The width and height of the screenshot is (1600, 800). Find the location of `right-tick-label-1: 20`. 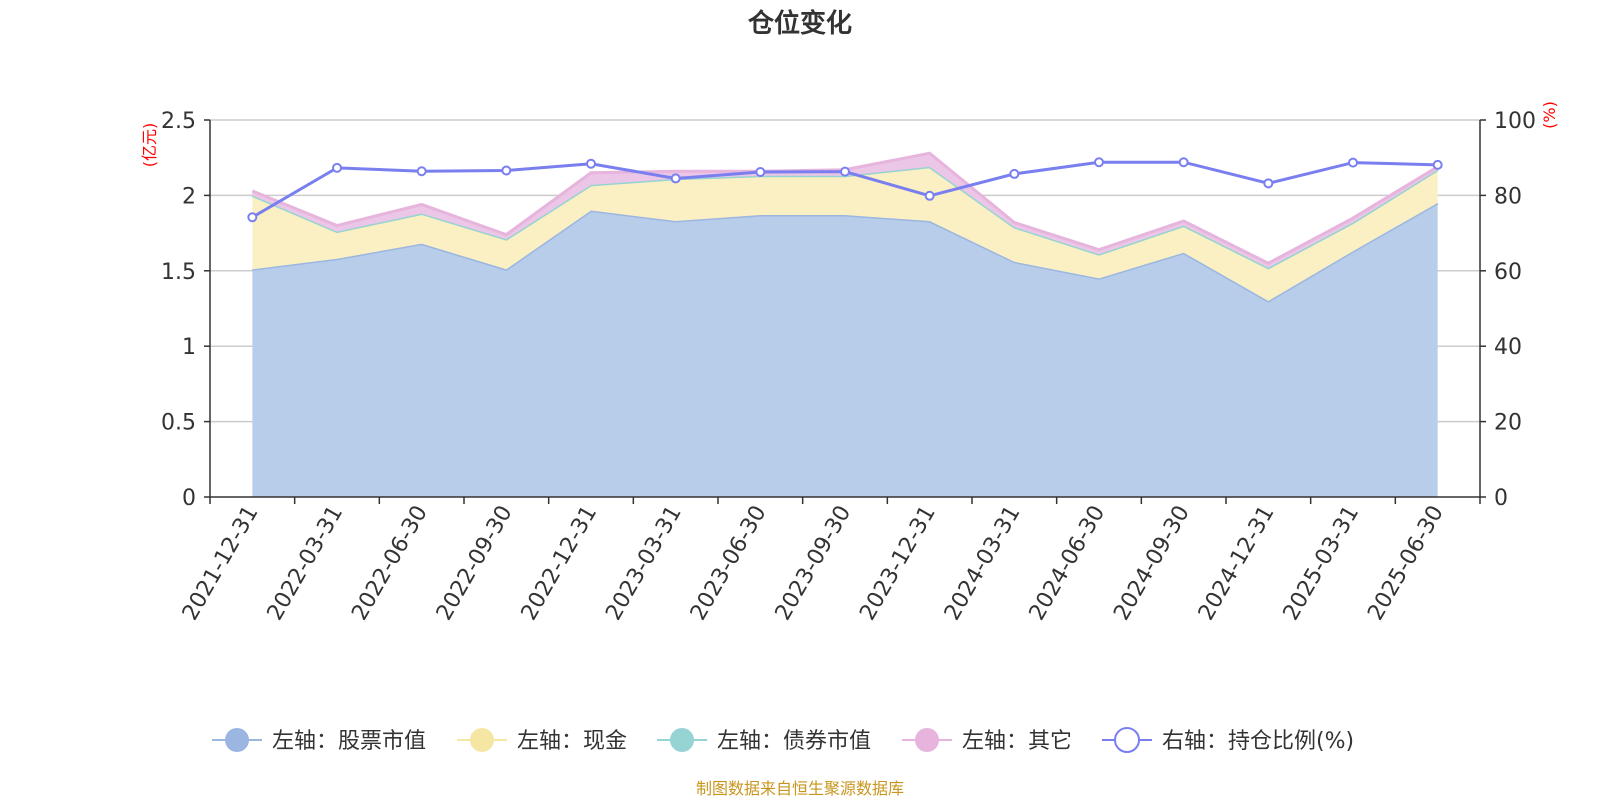

right-tick-label-1: 20 is located at coordinates (1508, 423).